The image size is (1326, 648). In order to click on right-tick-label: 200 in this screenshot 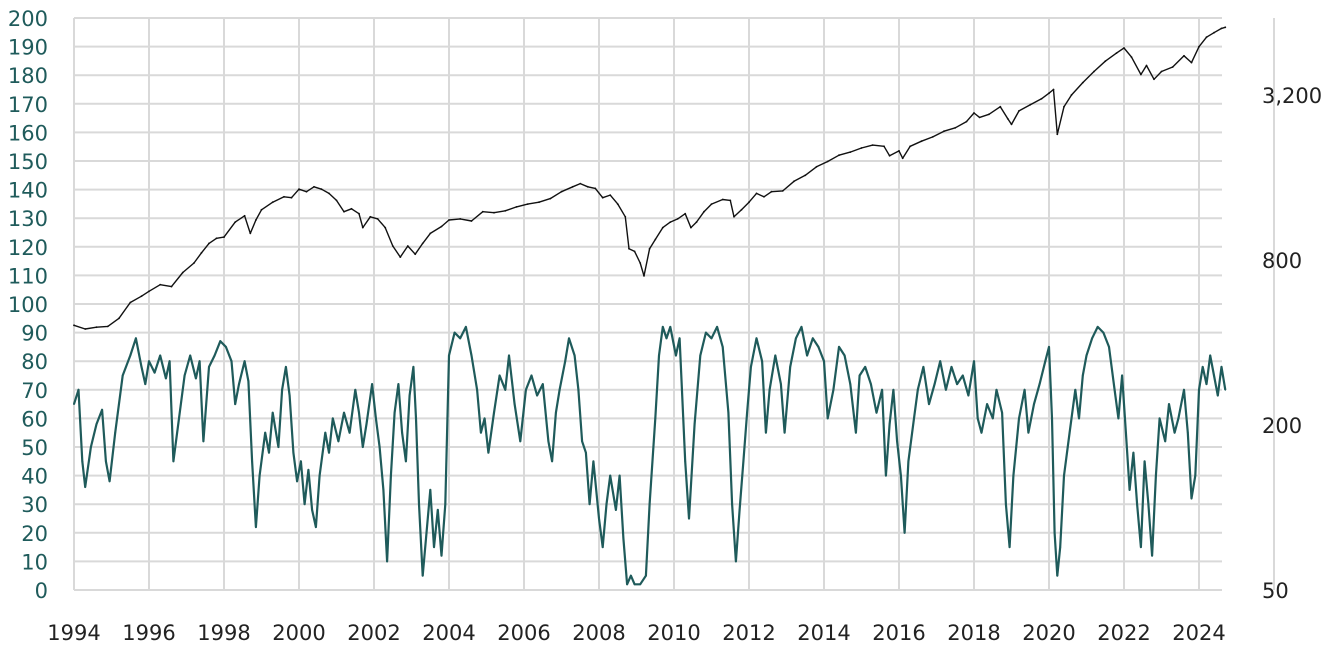, I will do `click(1282, 426)`.